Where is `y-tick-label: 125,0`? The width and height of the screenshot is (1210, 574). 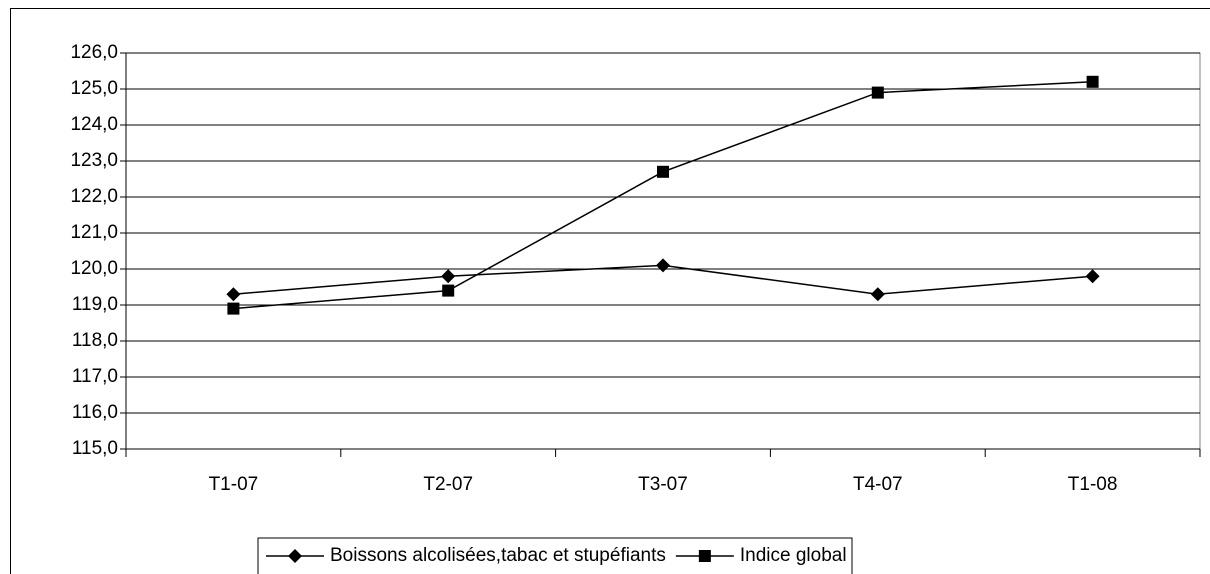
y-tick-label: 125,0 is located at coordinates (94, 88).